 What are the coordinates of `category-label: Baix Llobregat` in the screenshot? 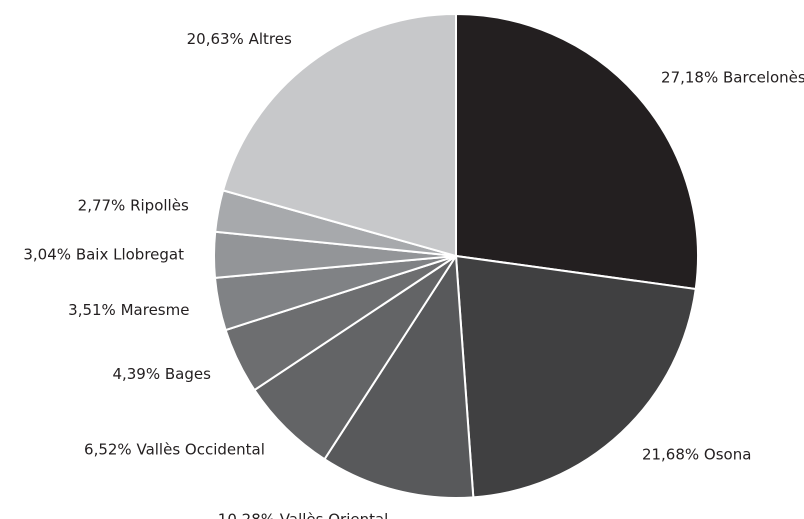 It's located at (130, 254).